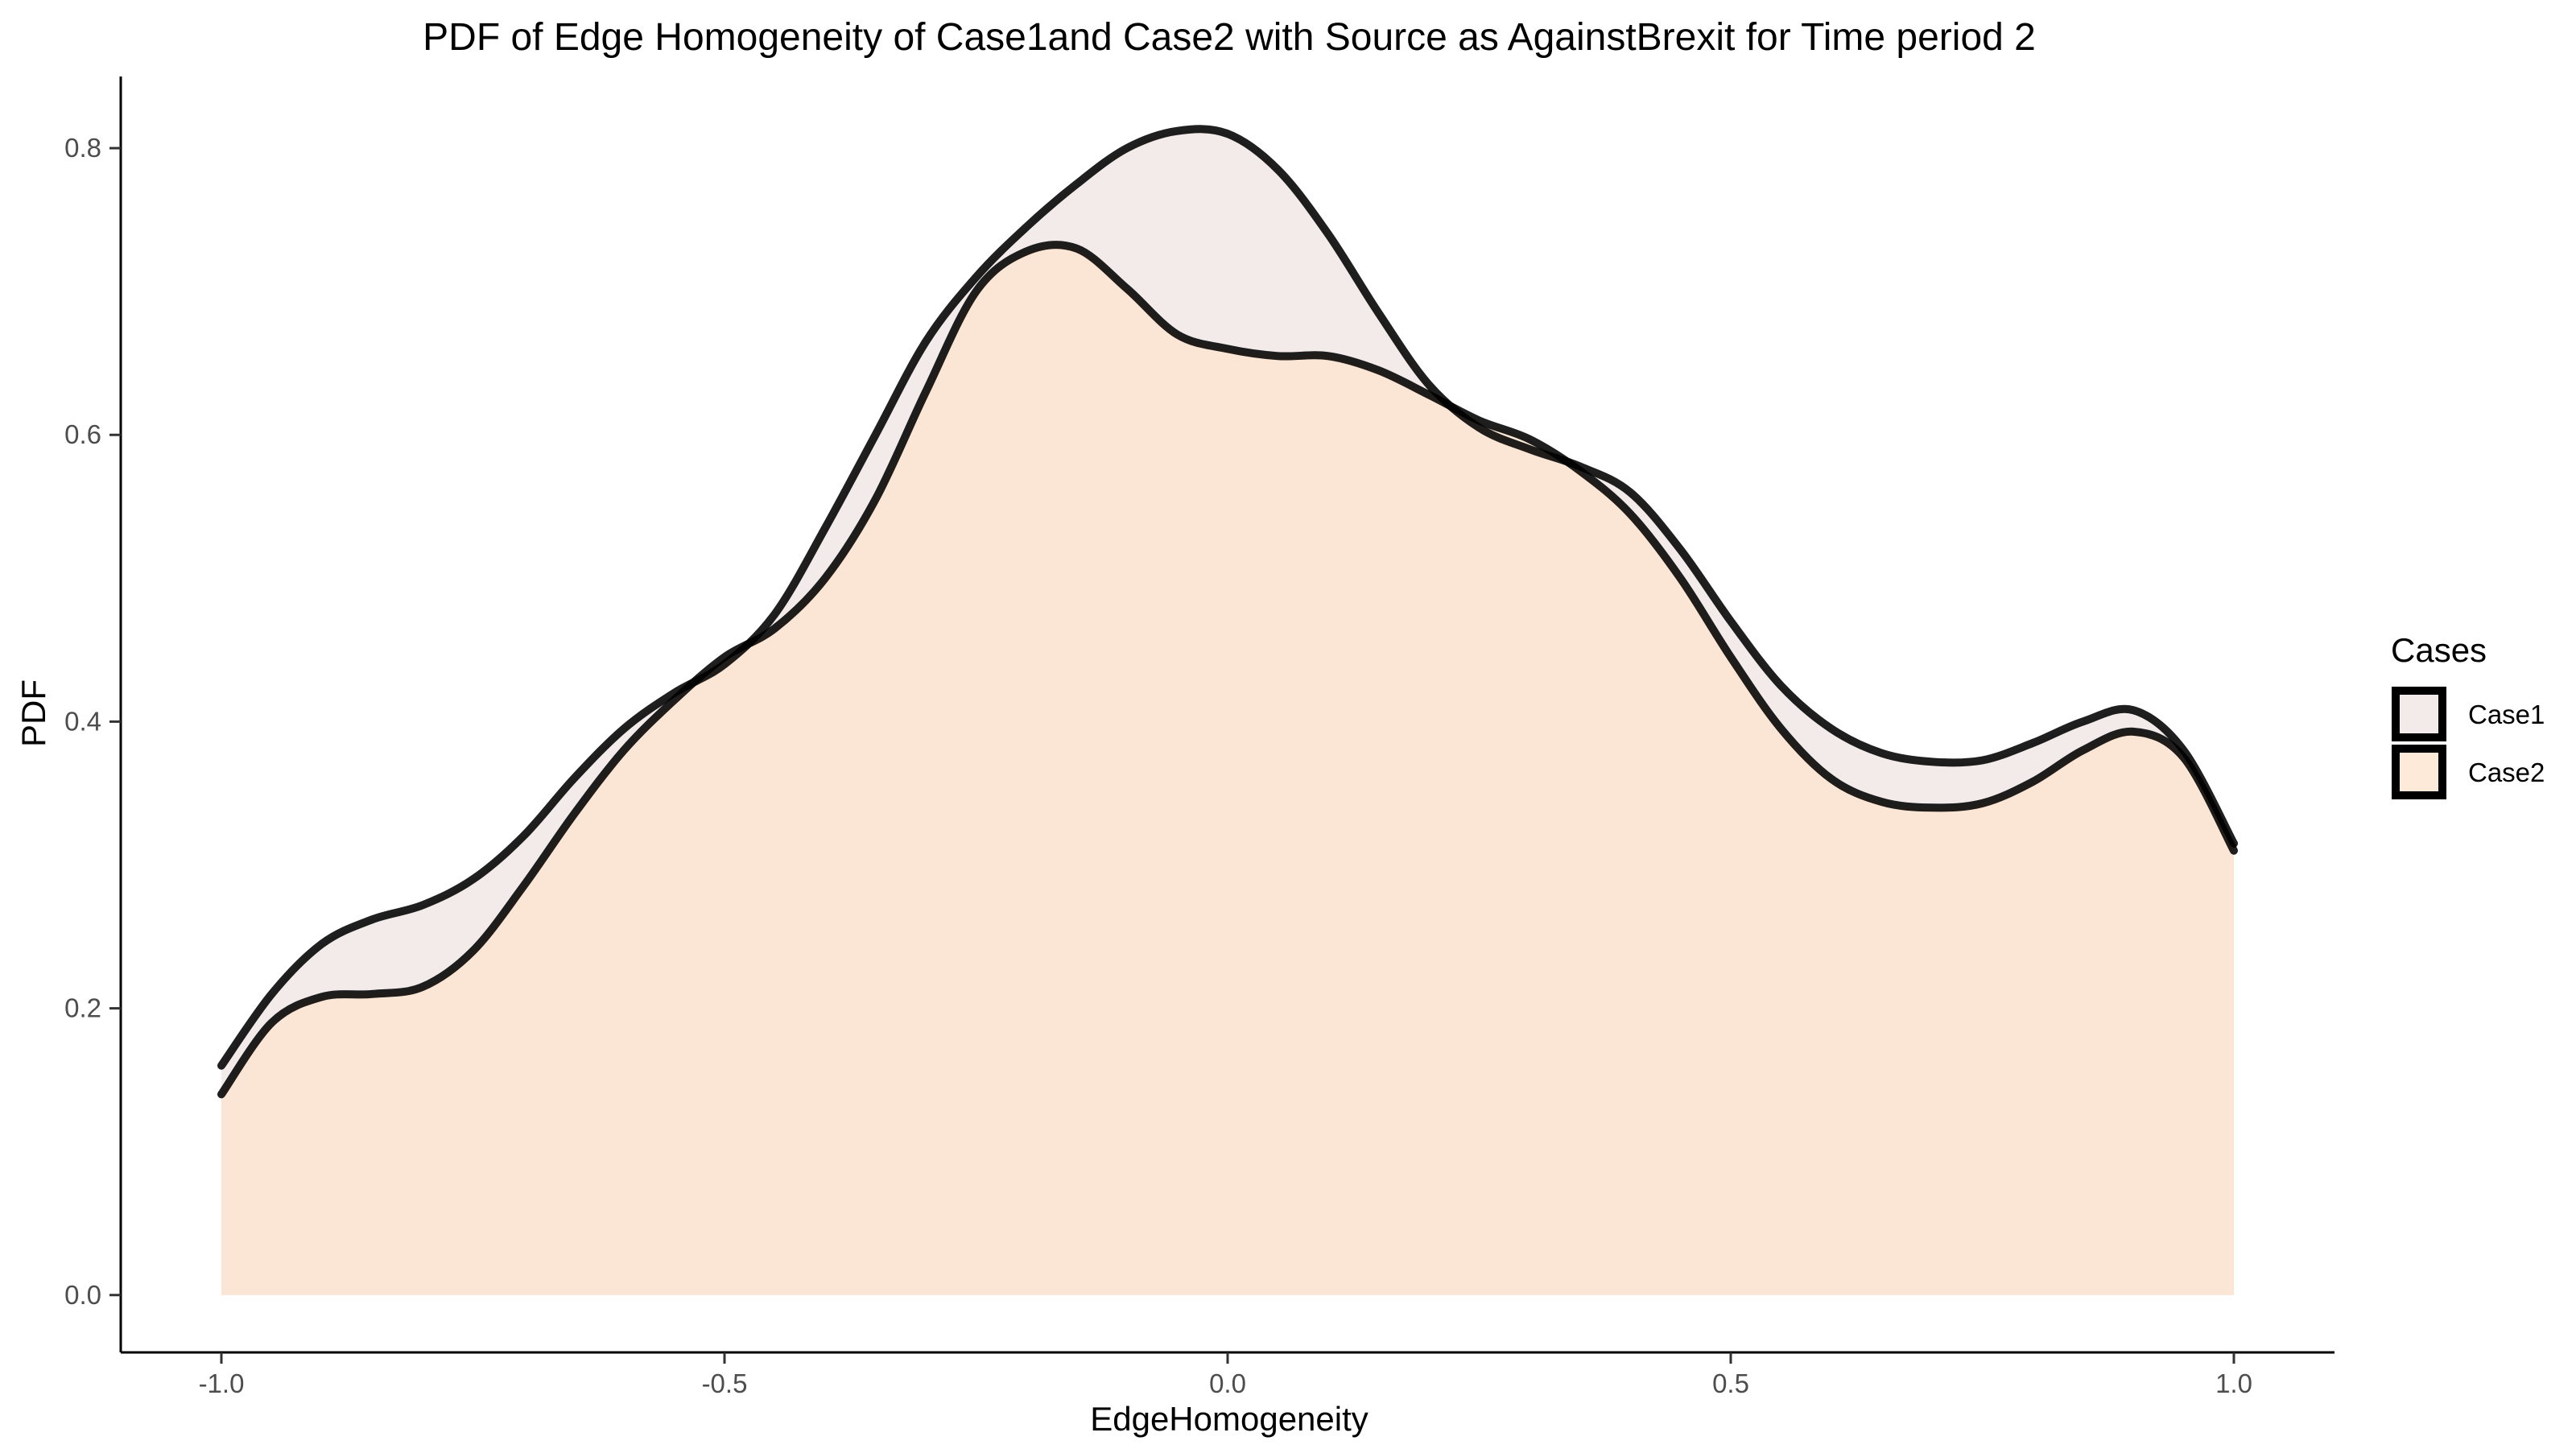 This screenshot has height=1449, width=2576. What do you see at coordinates (82, 434) in the screenshot?
I see `y-tick-label: 0.6` at bounding box center [82, 434].